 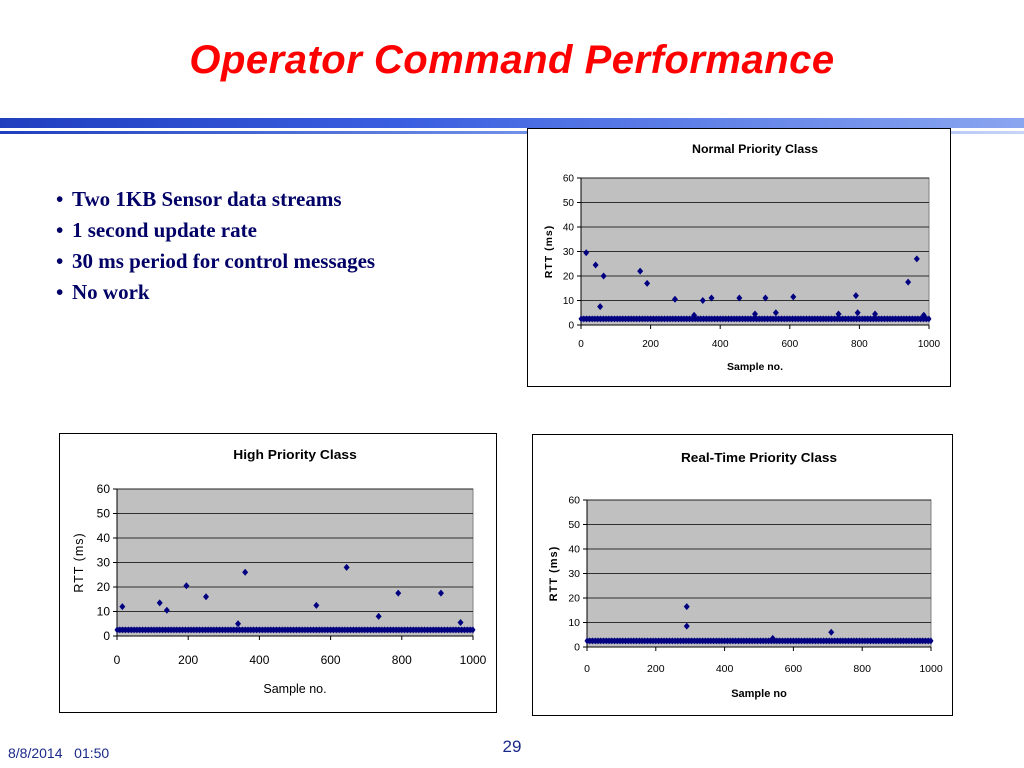 I want to click on bullet-text: 30 ms period for control messages, so click(x=224, y=261).